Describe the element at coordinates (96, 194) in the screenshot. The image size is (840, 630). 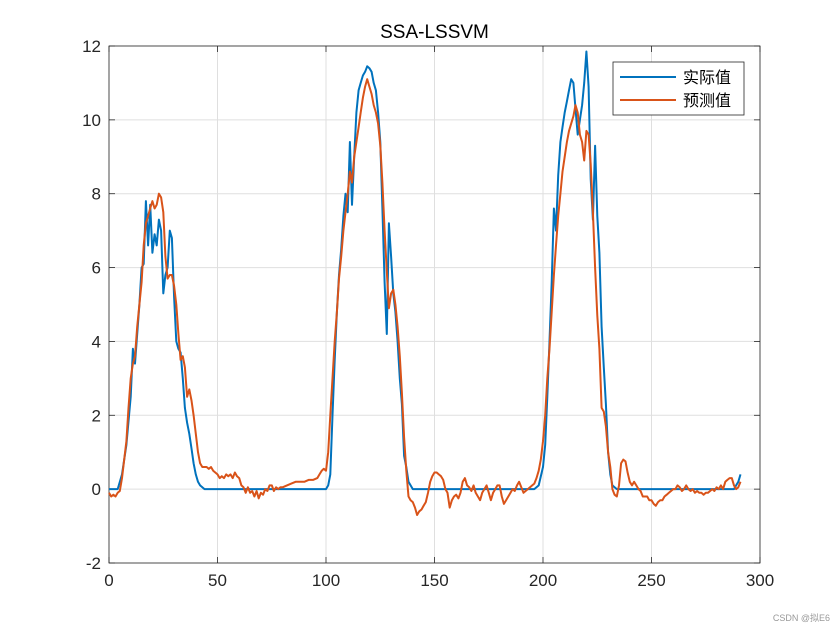
I see `y-tick-label: 8` at that location.